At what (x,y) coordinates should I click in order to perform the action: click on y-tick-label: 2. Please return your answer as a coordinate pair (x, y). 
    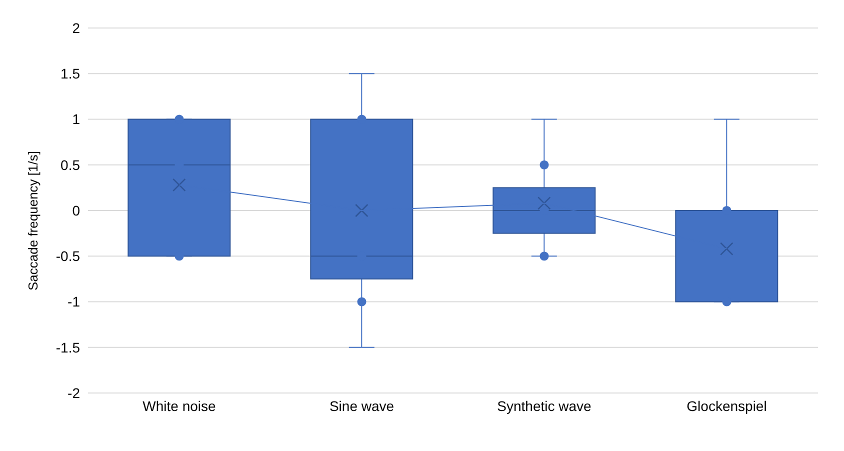
    Looking at the image, I should click on (76, 28).